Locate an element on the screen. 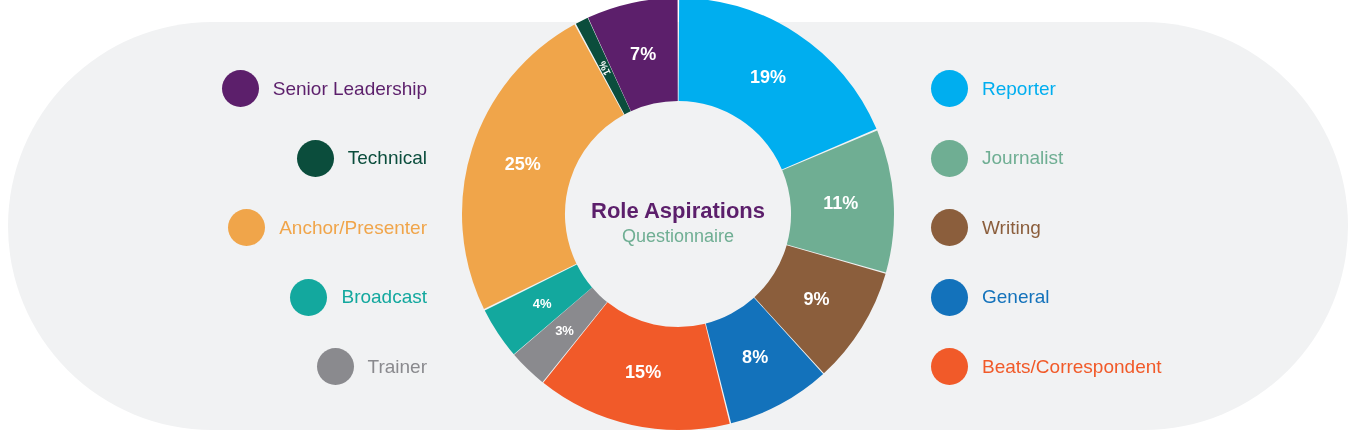  data-label: 19% is located at coordinates (768, 77).